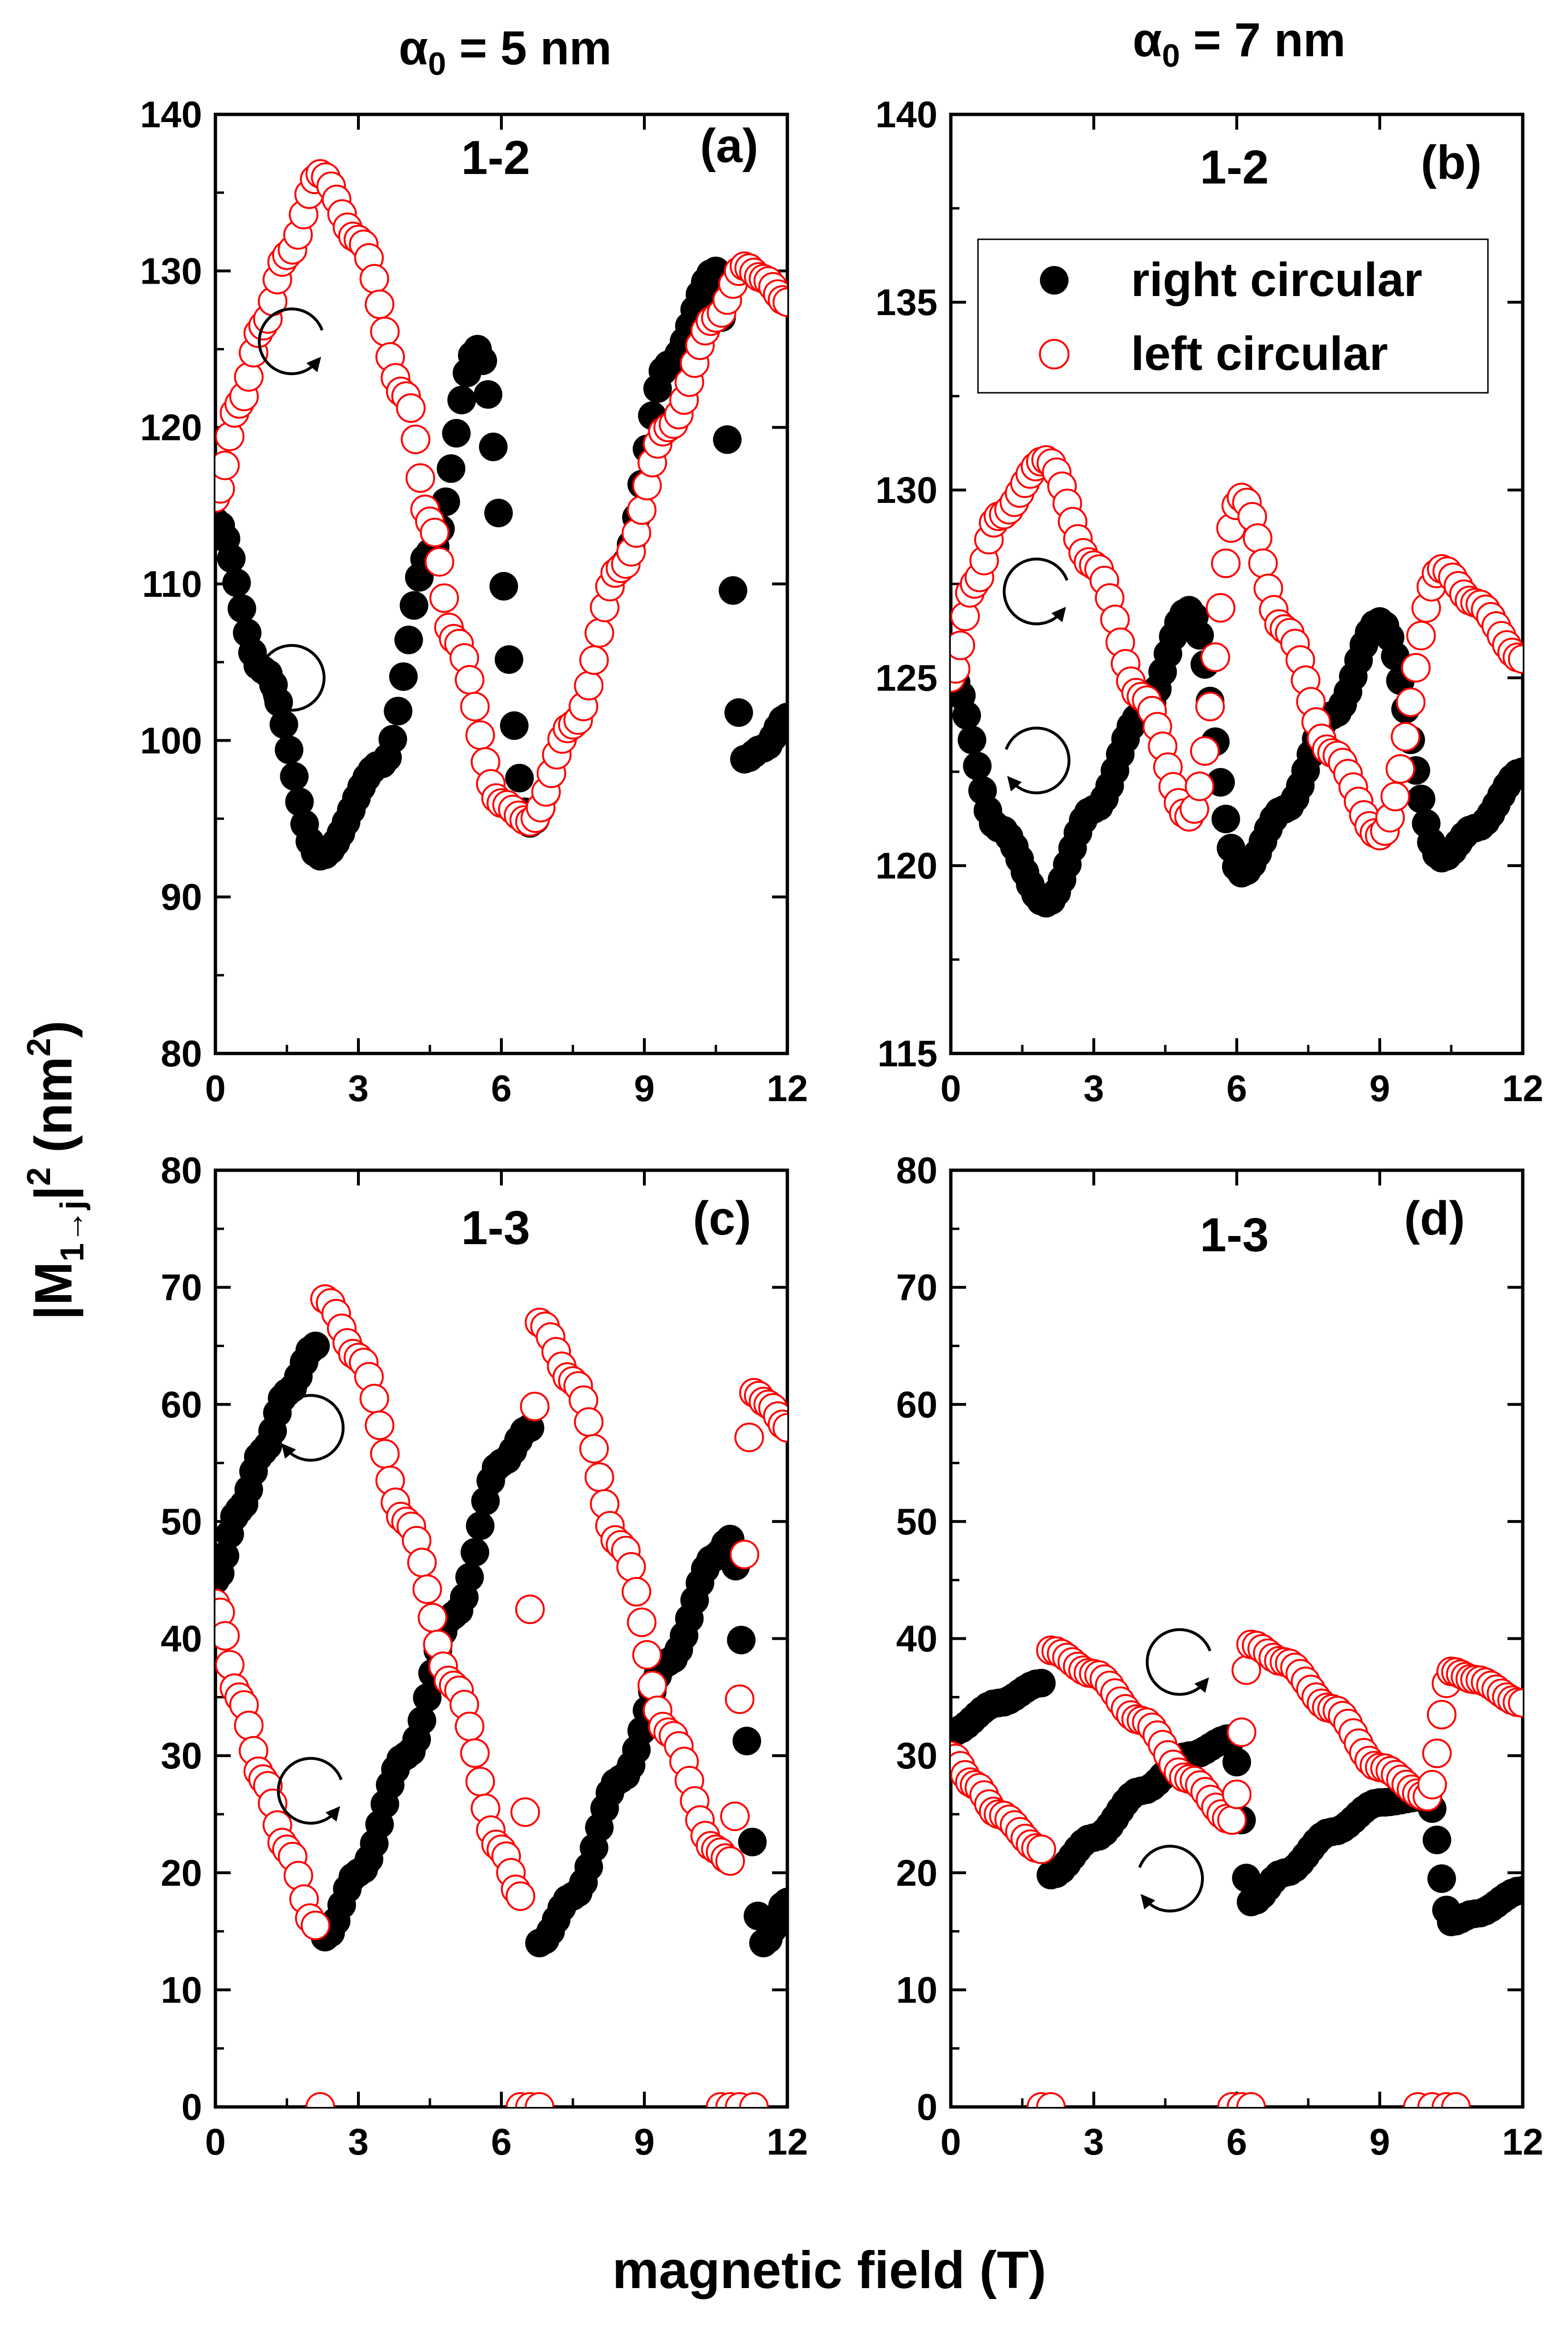 This screenshot has width=1568, height=2330. I want to click on y-tick-label: 80, so click(916, 1170).